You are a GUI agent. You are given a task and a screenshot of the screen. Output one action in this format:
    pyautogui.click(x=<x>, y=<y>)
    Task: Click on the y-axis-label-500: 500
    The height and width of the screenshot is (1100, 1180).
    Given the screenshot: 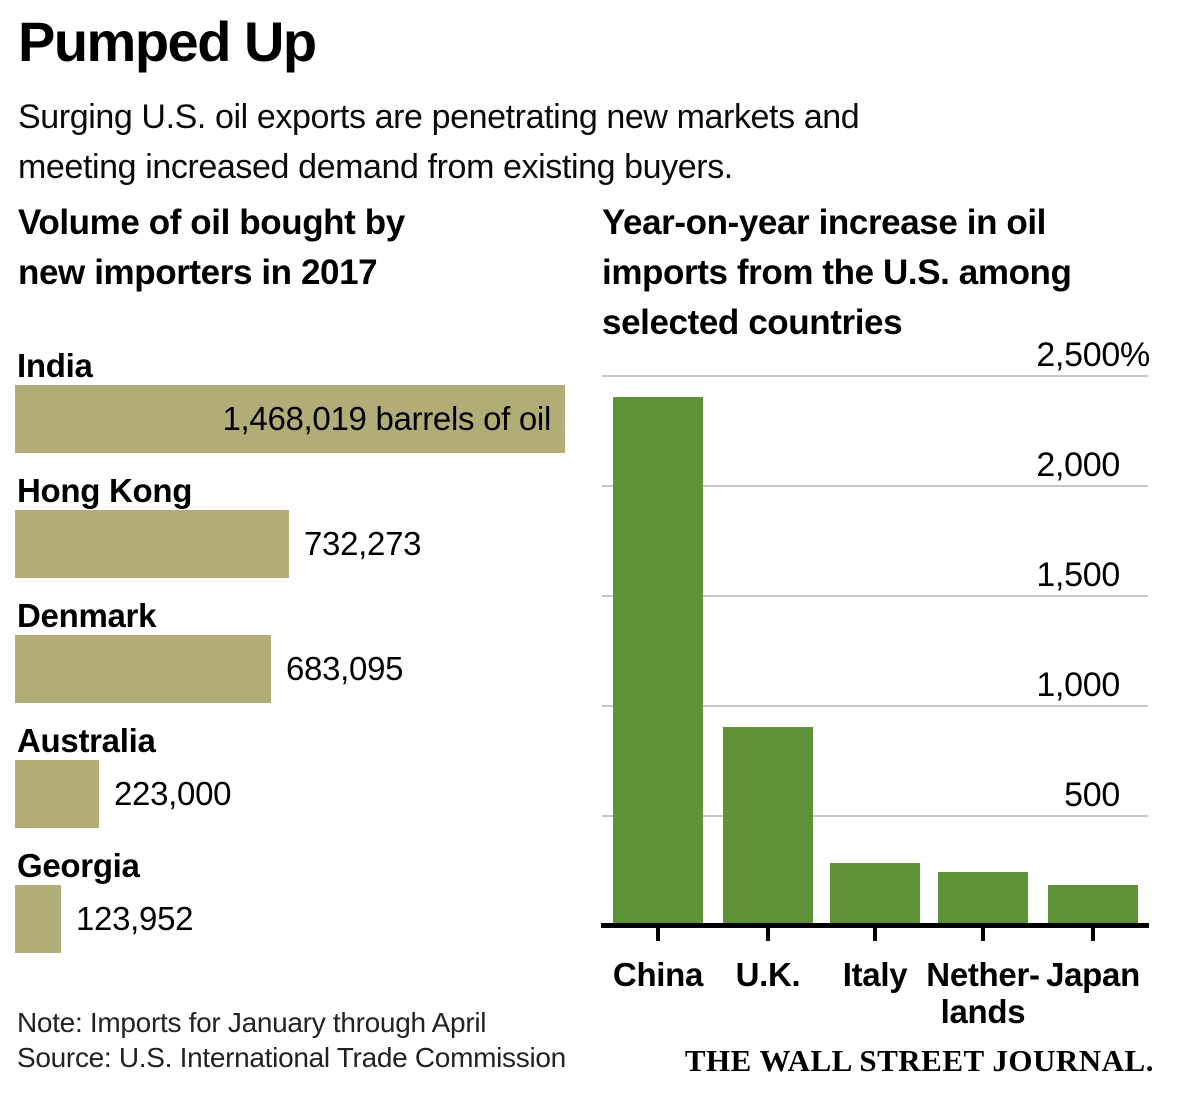 What is the action you would take?
    pyautogui.click(x=1010, y=795)
    